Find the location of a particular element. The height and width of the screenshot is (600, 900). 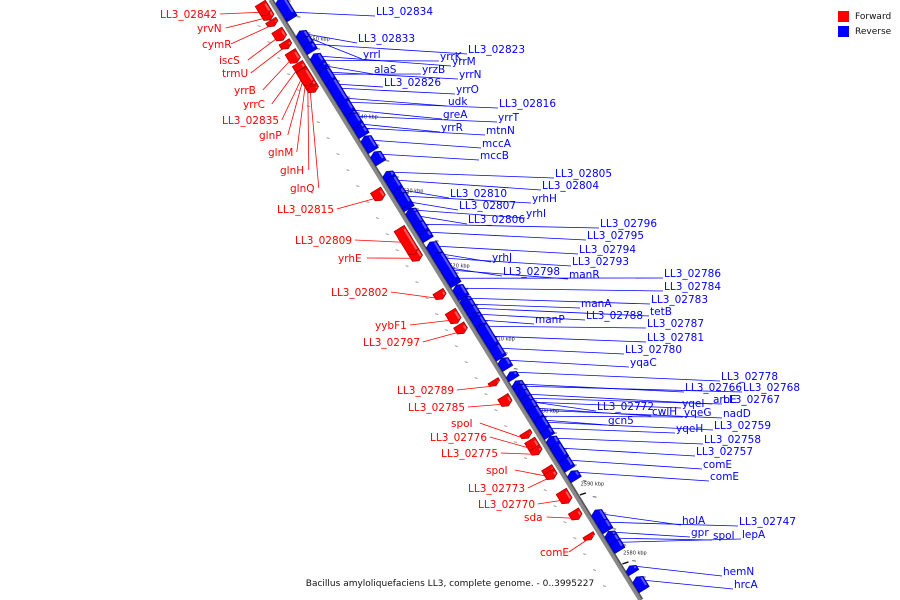

gene-label-yrrt: yrrT is located at coordinates (509, 118).